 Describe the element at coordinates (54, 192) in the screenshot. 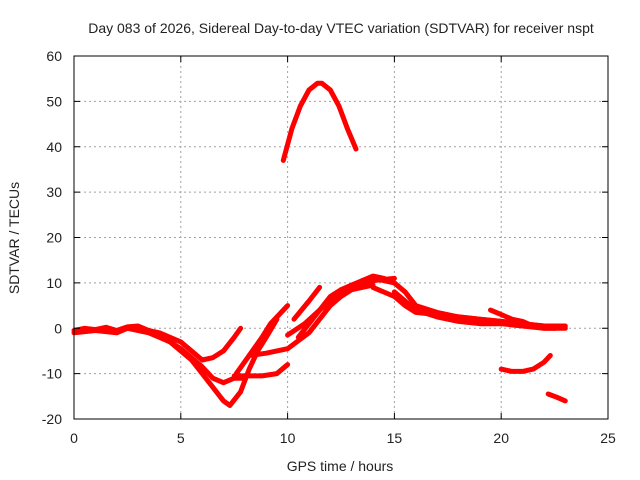

I see `y-tick-label: 30` at that location.